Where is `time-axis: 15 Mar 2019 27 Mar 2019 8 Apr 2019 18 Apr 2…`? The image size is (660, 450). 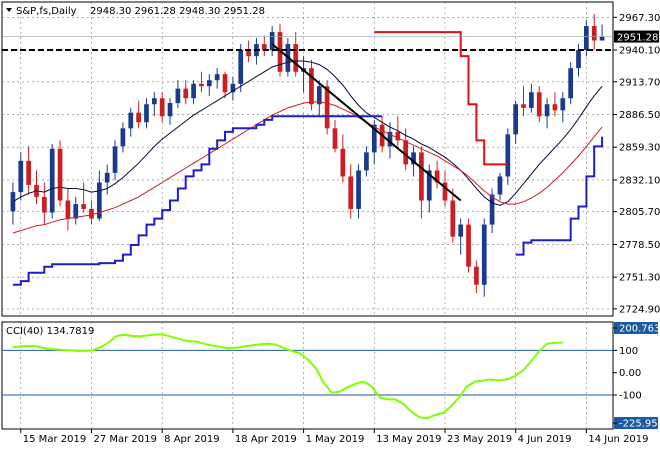 time-axis: 15 Mar 2019 27 Mar 2019 8 Apr 2019 18 Apr 2… is located at coordinates (334, 437).